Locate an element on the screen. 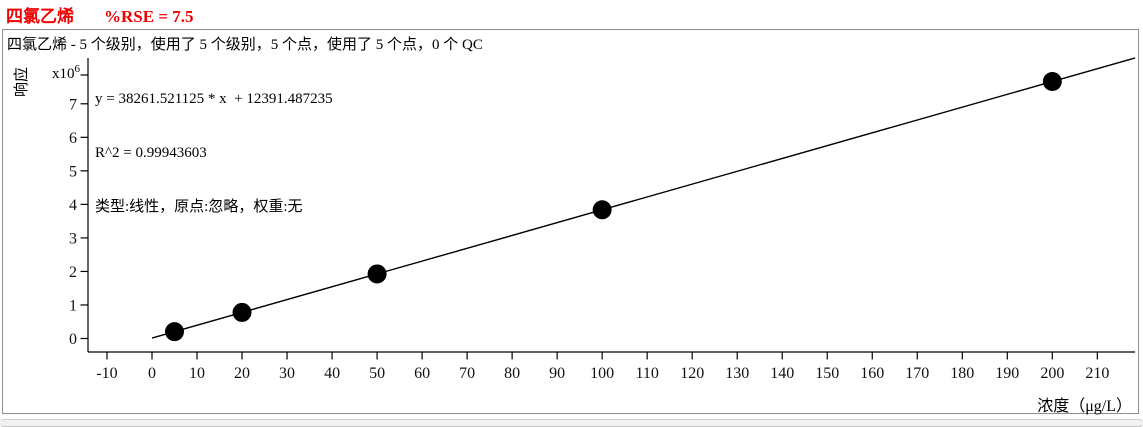  x-tick-label: 100 is located at coordinates (602, 373).